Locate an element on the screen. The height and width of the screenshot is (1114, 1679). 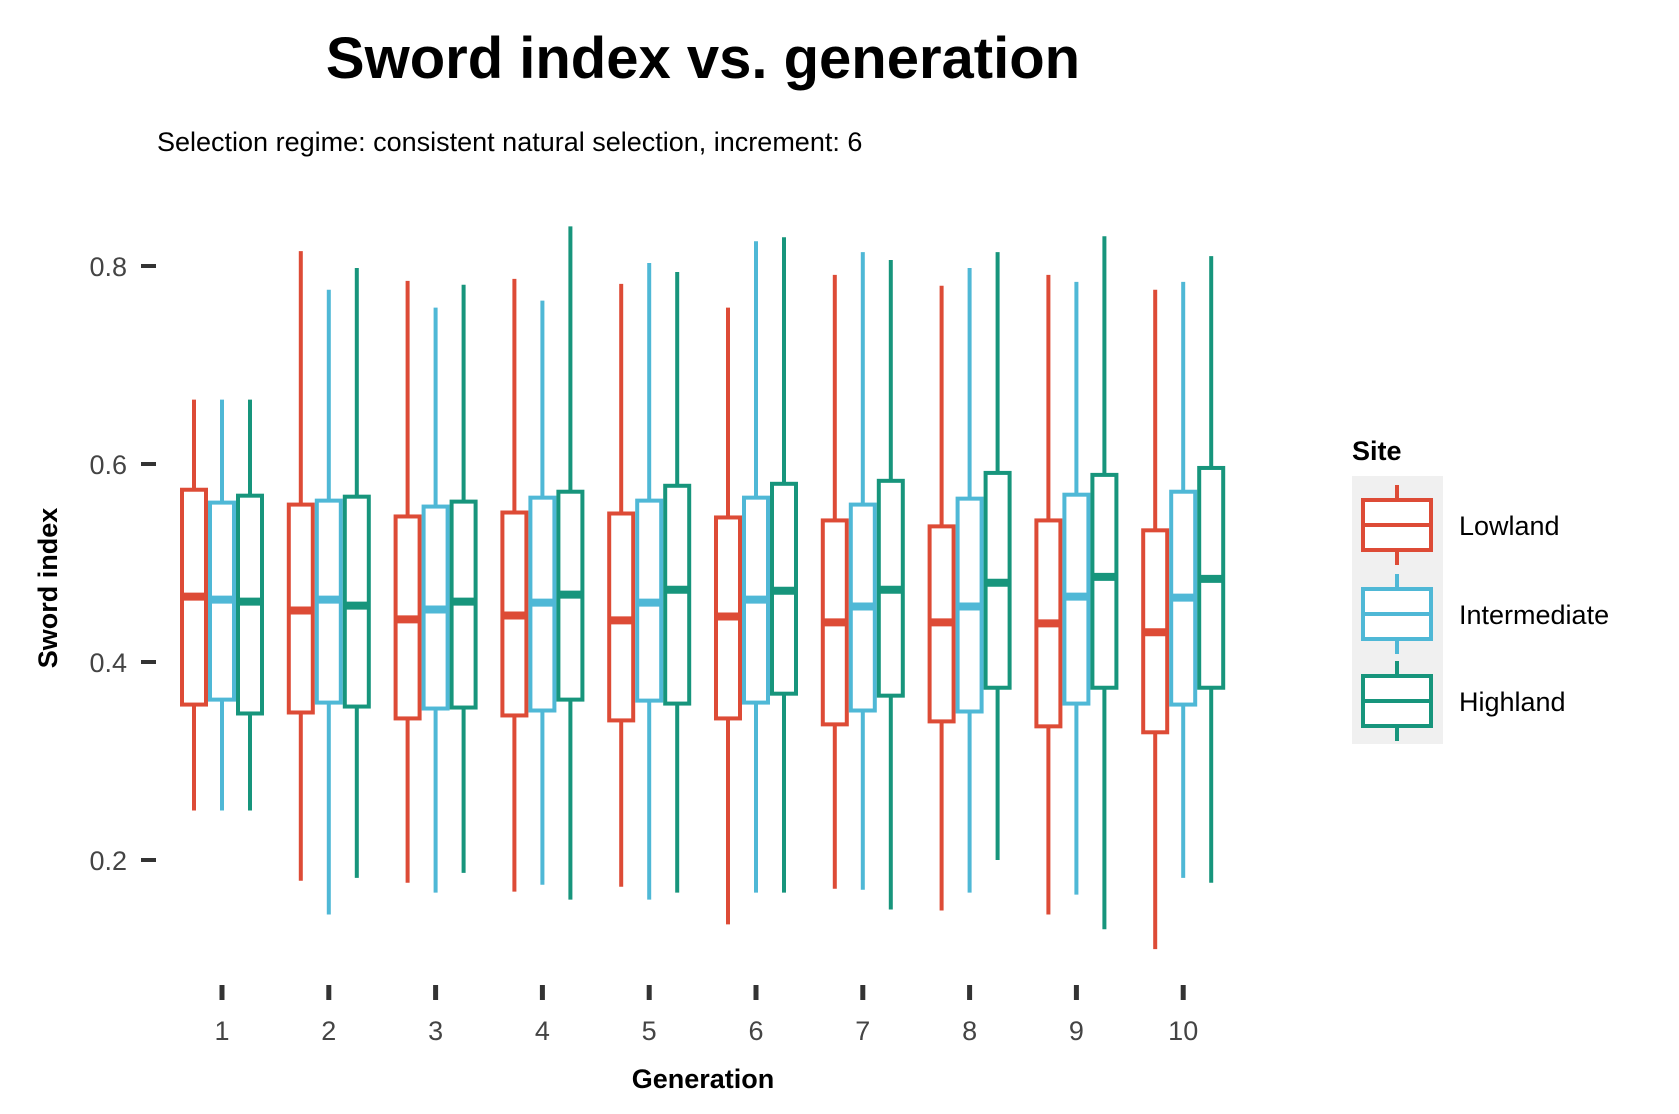
x-tick-label: 9 is located at coordinates (1076, 1031).